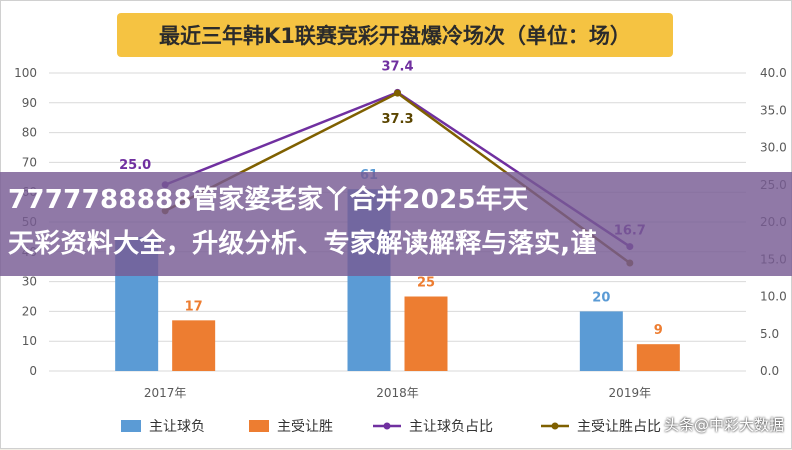 The width and height of the screenshot is (792, 450). What do you see at coordinates (165, 393) in the screenshot?
I see `x-tick-label: 2017年` at bounding box center [165, 393].